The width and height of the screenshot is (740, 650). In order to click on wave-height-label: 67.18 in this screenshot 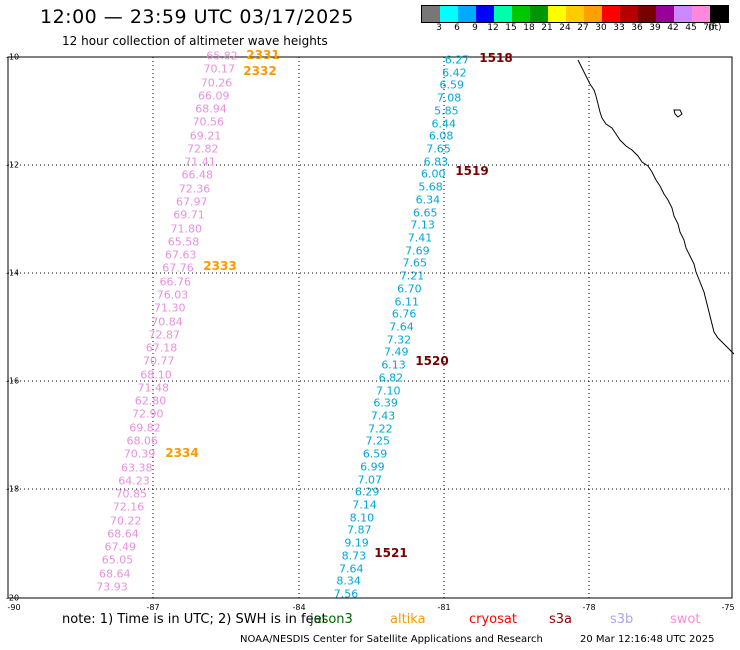, I will do `click(161, 348)`.